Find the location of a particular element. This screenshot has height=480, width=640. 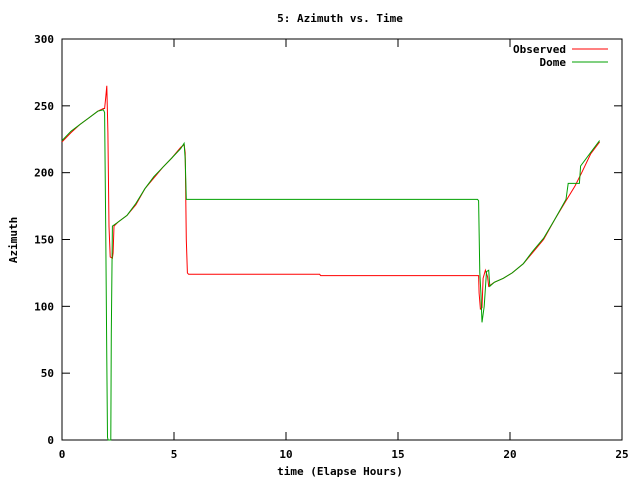

legend-label-dome: Dome is located at coordinates (553, 62).